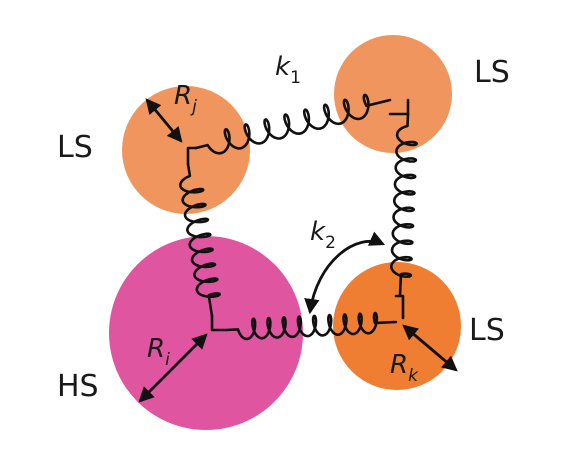  Describe the element at coordinates (164, 120) in the screenshot. I see `radius-arrow-j` at that location.